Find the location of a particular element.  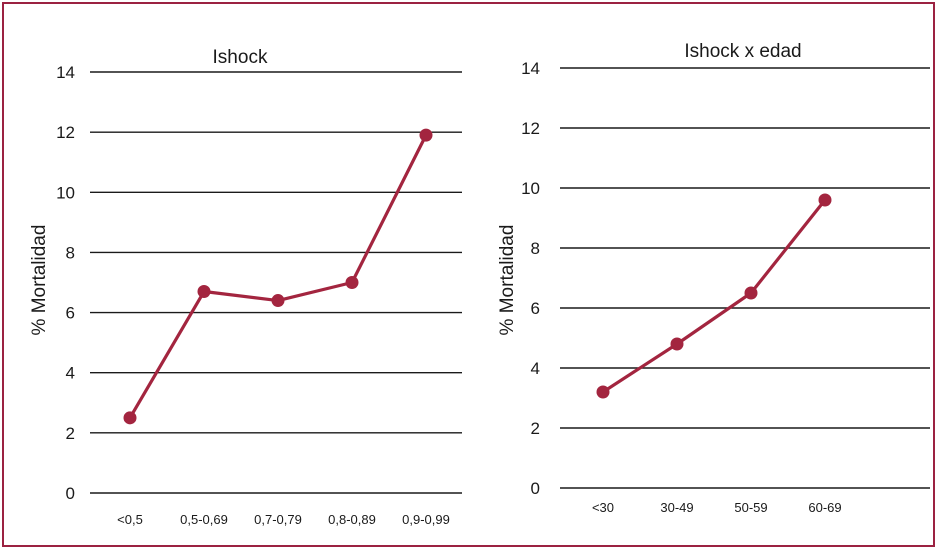

x-tick-label: 0,7-0,79 is located at coordinates (278, 519).